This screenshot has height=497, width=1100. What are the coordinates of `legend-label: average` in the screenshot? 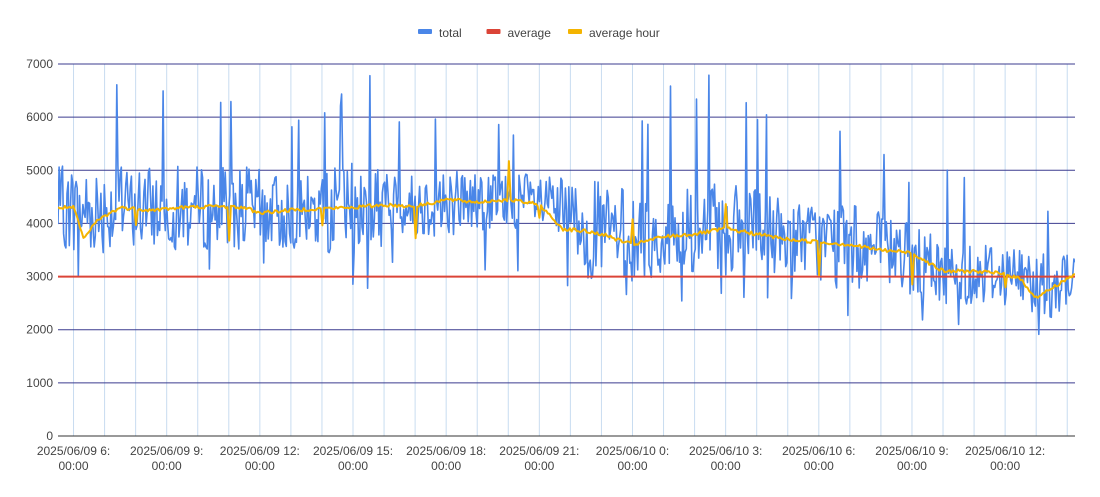 It's located at (530, 33).